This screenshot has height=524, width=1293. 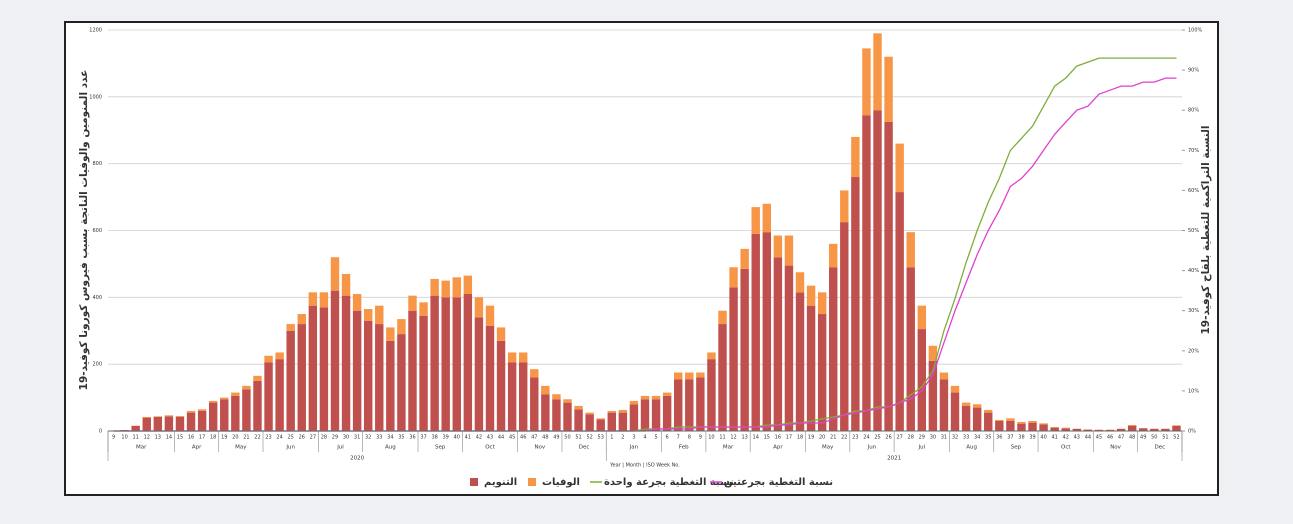 I want to click on x-tick-label: 31, so click(x=944, y=438).